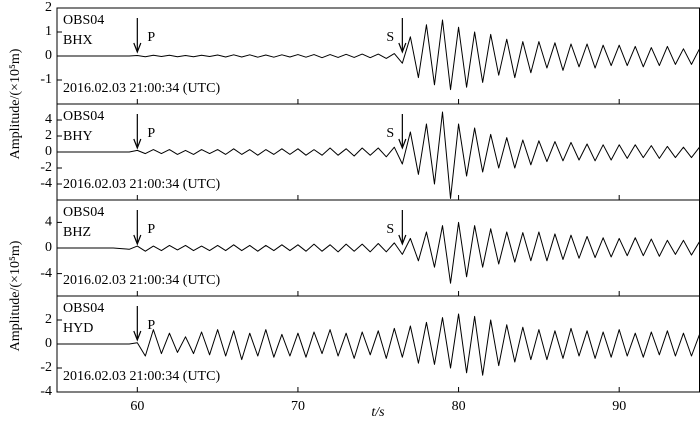  What do you see at coordinates (137, 406) in the screenshot?
I see `x-tick-label: 60` at bounding box center [137, 406].